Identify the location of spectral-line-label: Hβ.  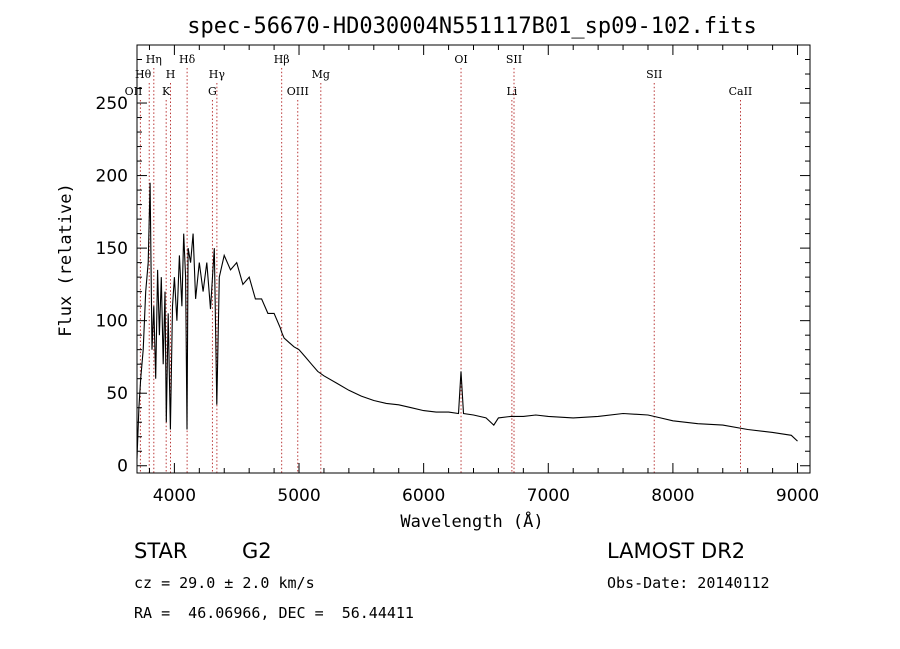
(282, 59).